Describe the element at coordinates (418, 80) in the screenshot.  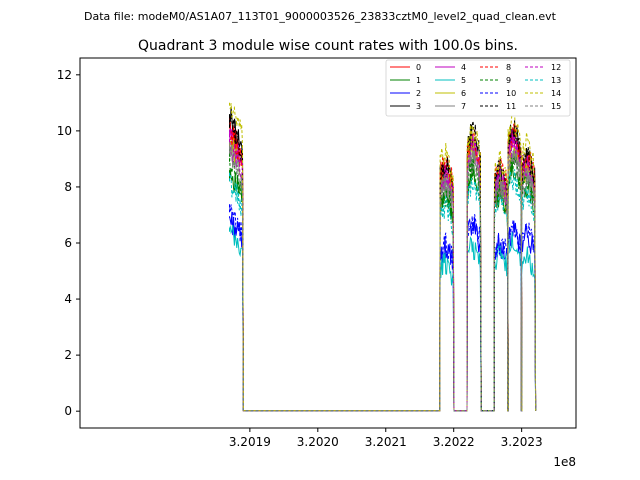
I see `legend-label-1: 1` at that location.